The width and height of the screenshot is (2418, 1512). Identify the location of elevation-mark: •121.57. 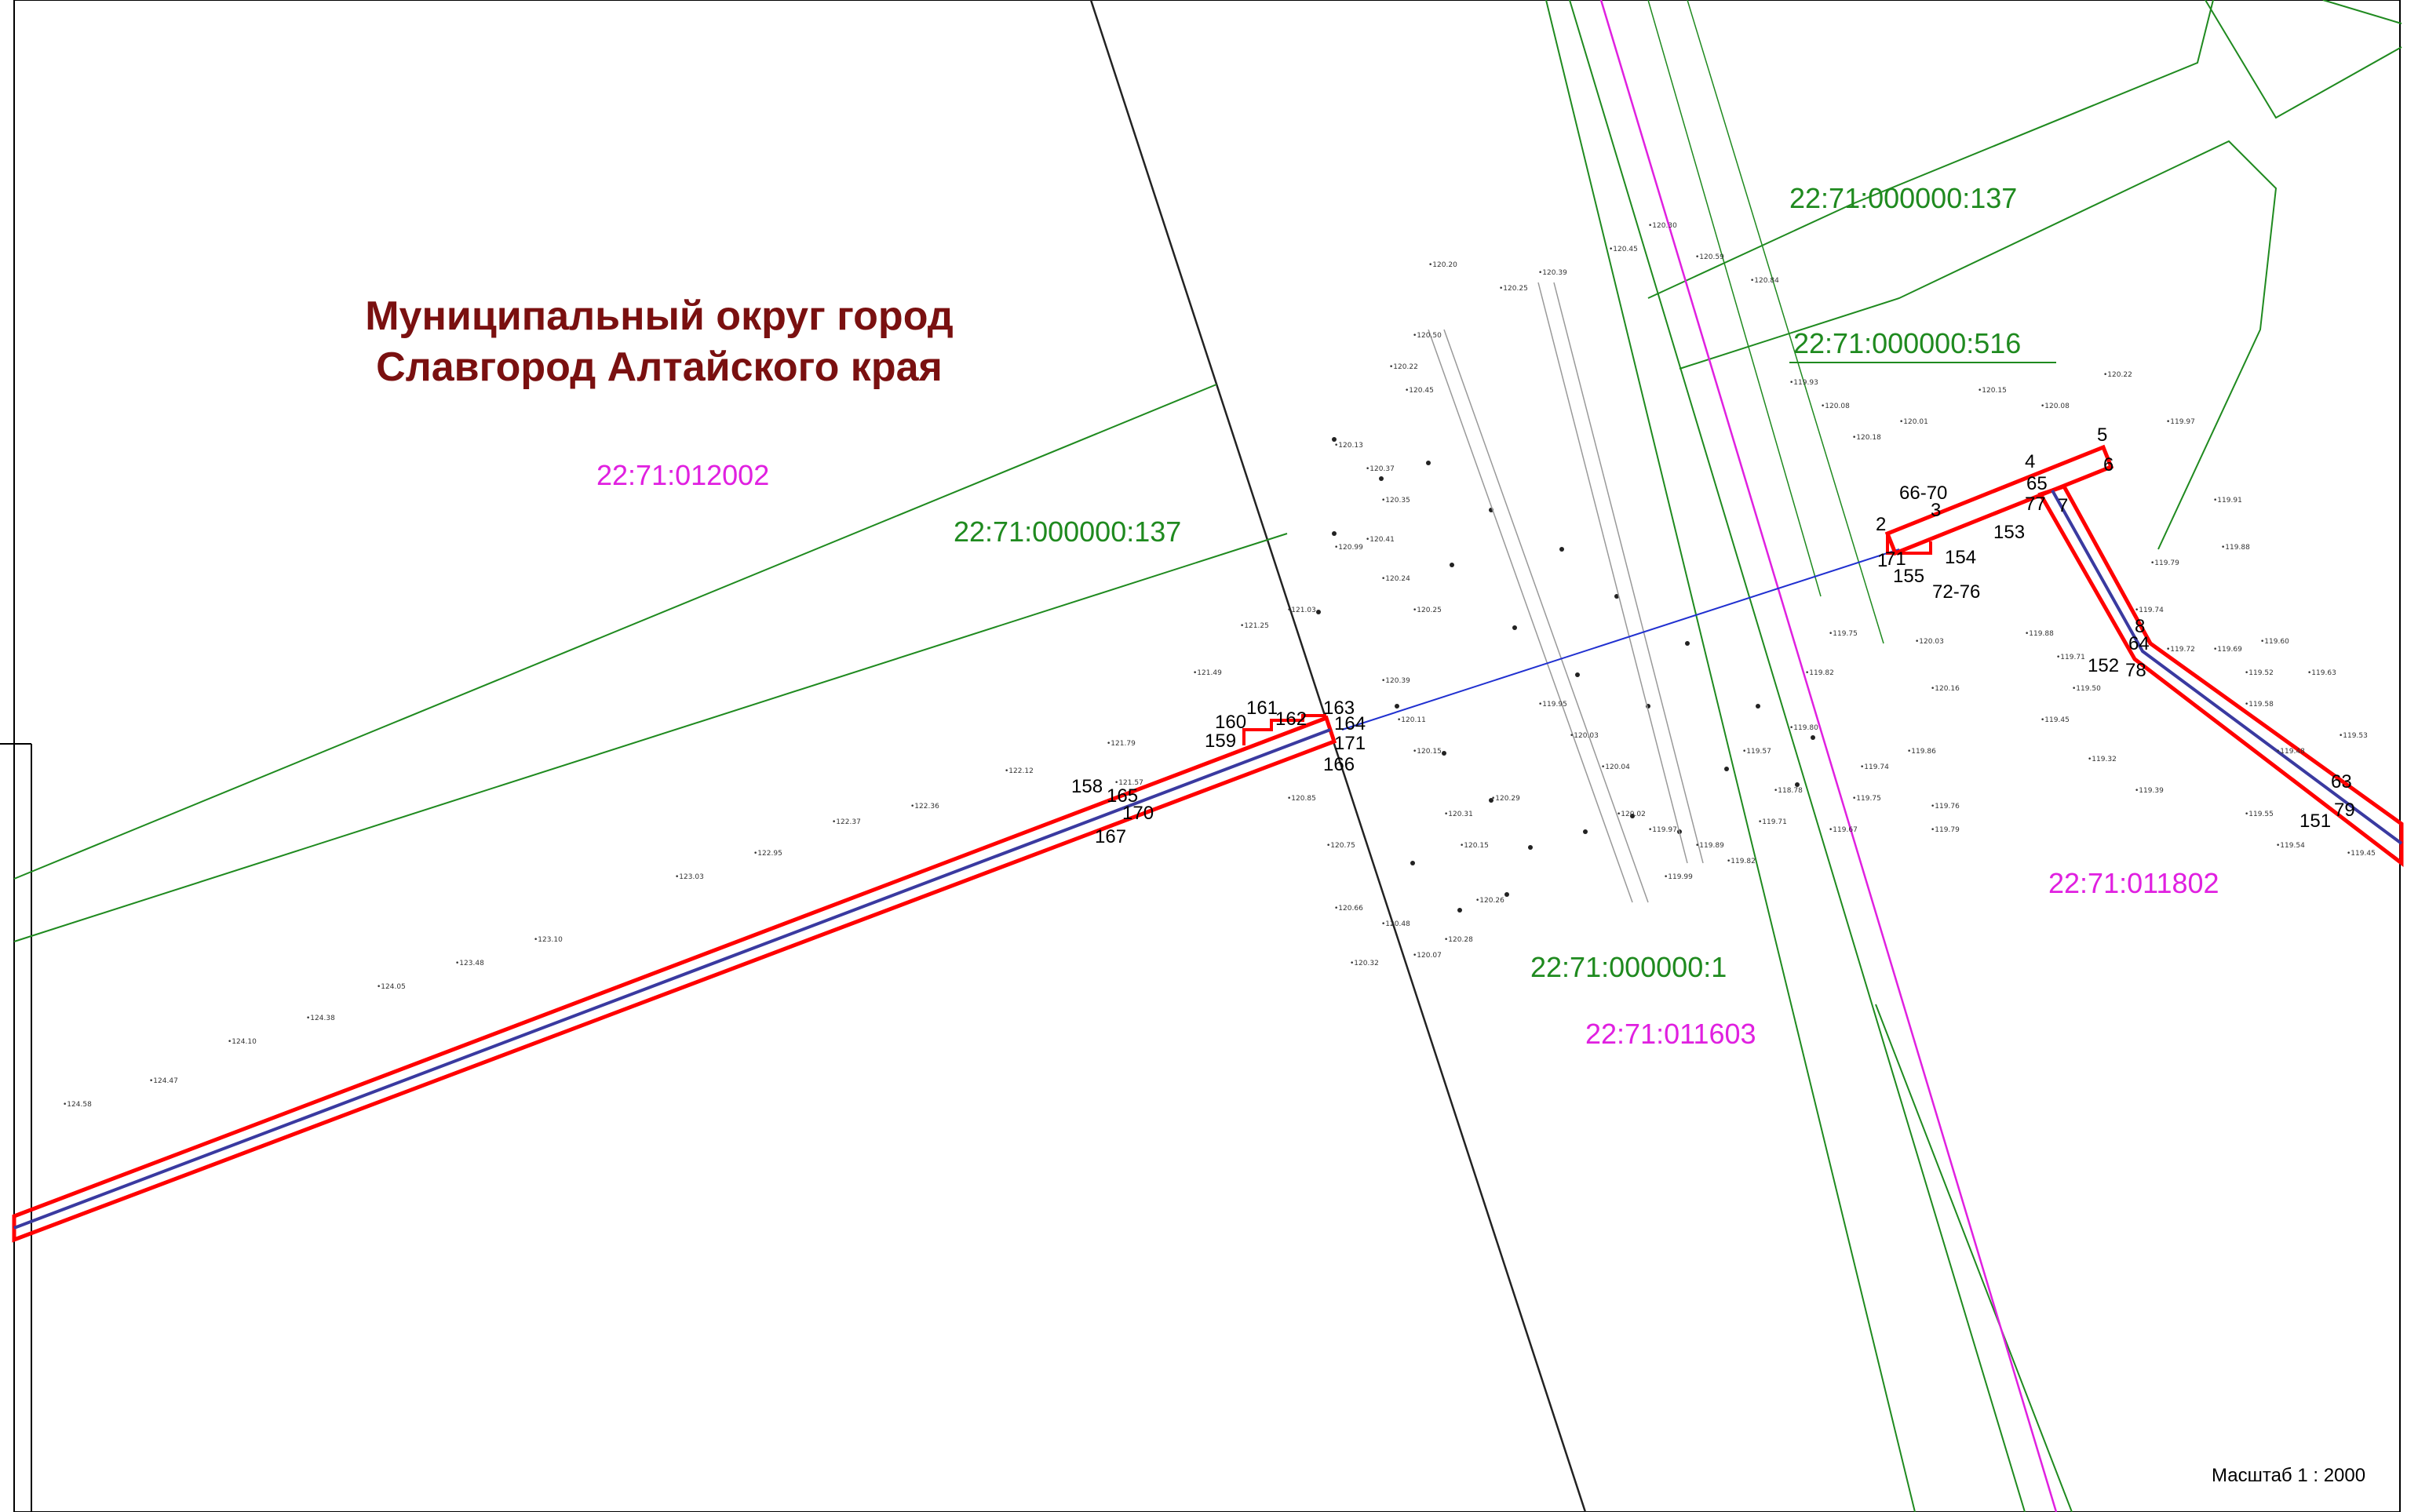
(1128, 783).